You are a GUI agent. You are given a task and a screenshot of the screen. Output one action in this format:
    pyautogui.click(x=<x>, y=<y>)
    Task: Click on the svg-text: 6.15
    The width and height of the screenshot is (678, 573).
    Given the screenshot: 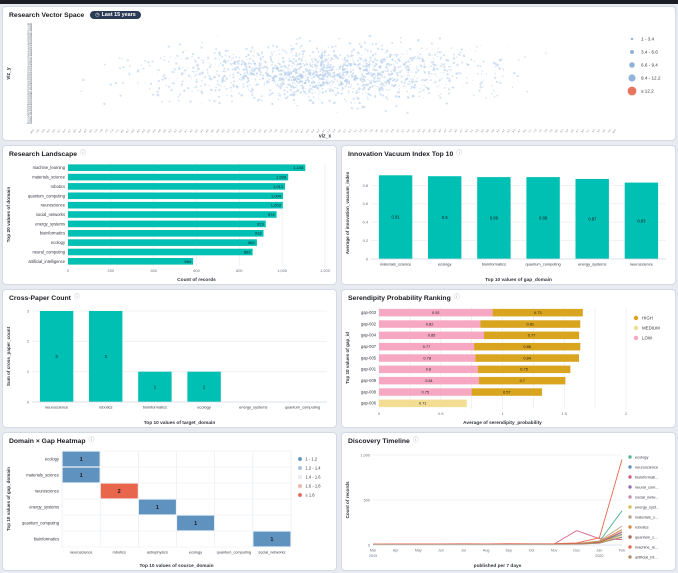 What is the action you would take?
    pyautogui.click(x=30, y=36)
    